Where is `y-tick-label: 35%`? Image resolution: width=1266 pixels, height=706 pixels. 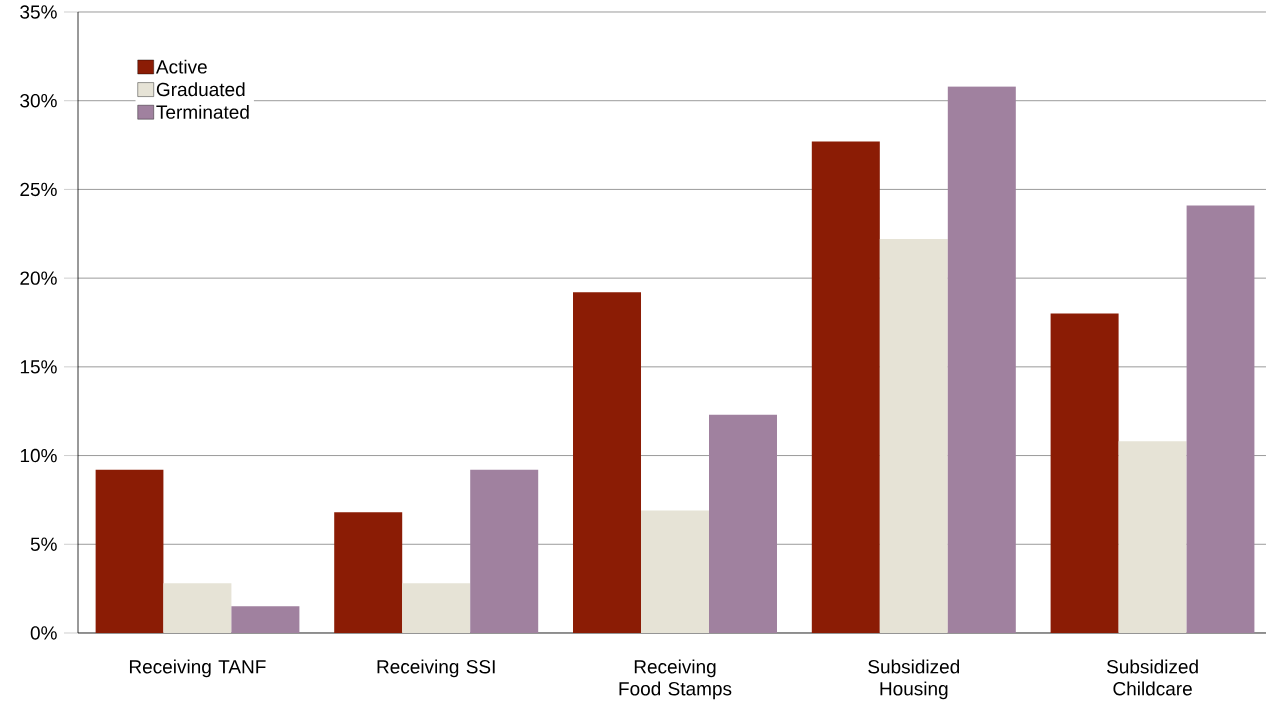 y-tick-label: 35% is located at coordinates (38, 12).